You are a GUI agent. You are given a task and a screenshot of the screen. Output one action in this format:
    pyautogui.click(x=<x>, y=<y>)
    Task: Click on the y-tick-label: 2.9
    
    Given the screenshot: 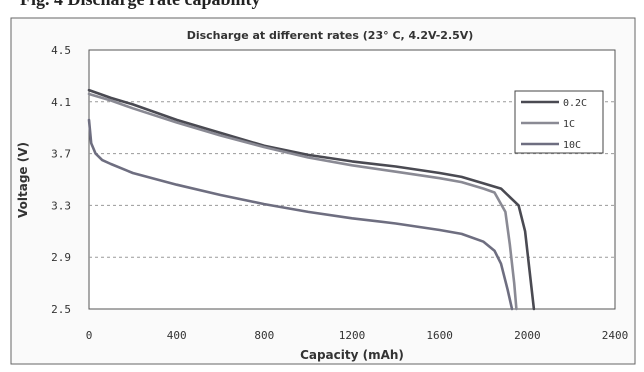 What is the action you would take?
    pyautogui.click(x=61, y=257)
    